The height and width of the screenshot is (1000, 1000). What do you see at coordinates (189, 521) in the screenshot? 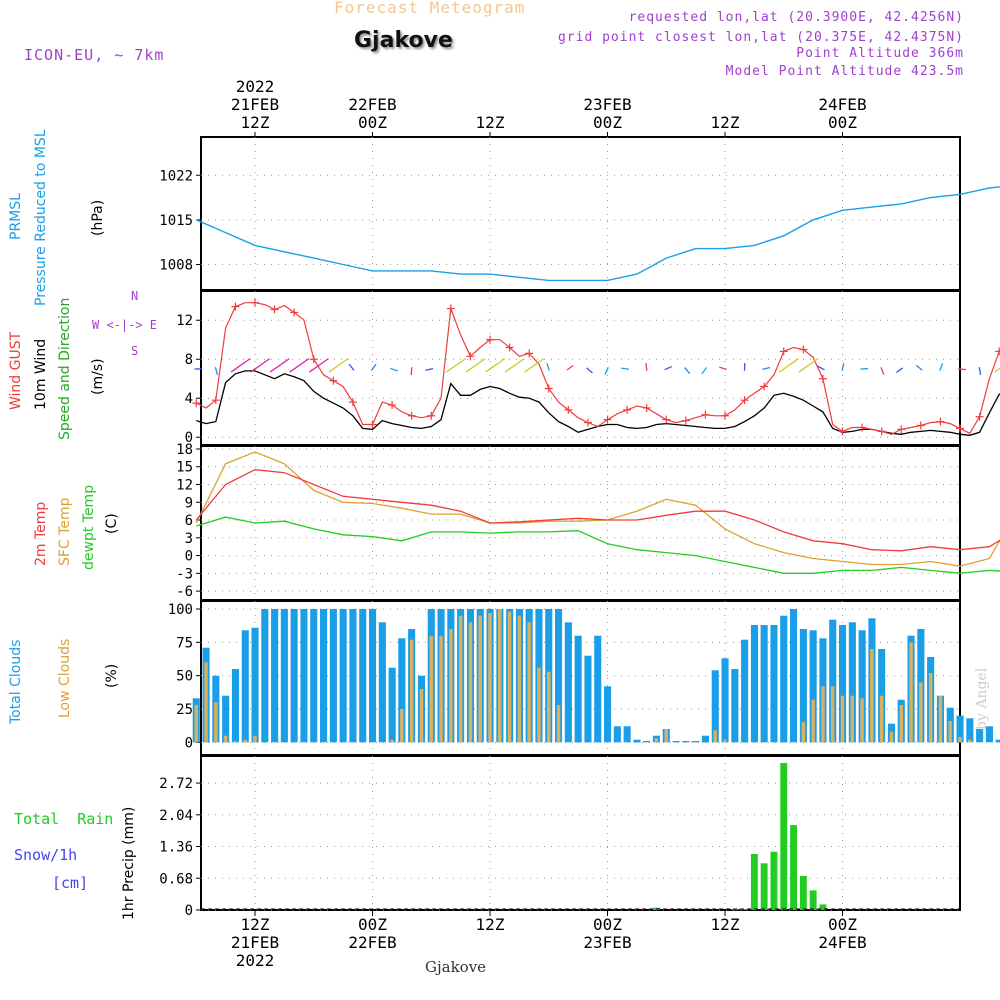
I see `y-tick-label: 6` at bounding box center [189, 521].